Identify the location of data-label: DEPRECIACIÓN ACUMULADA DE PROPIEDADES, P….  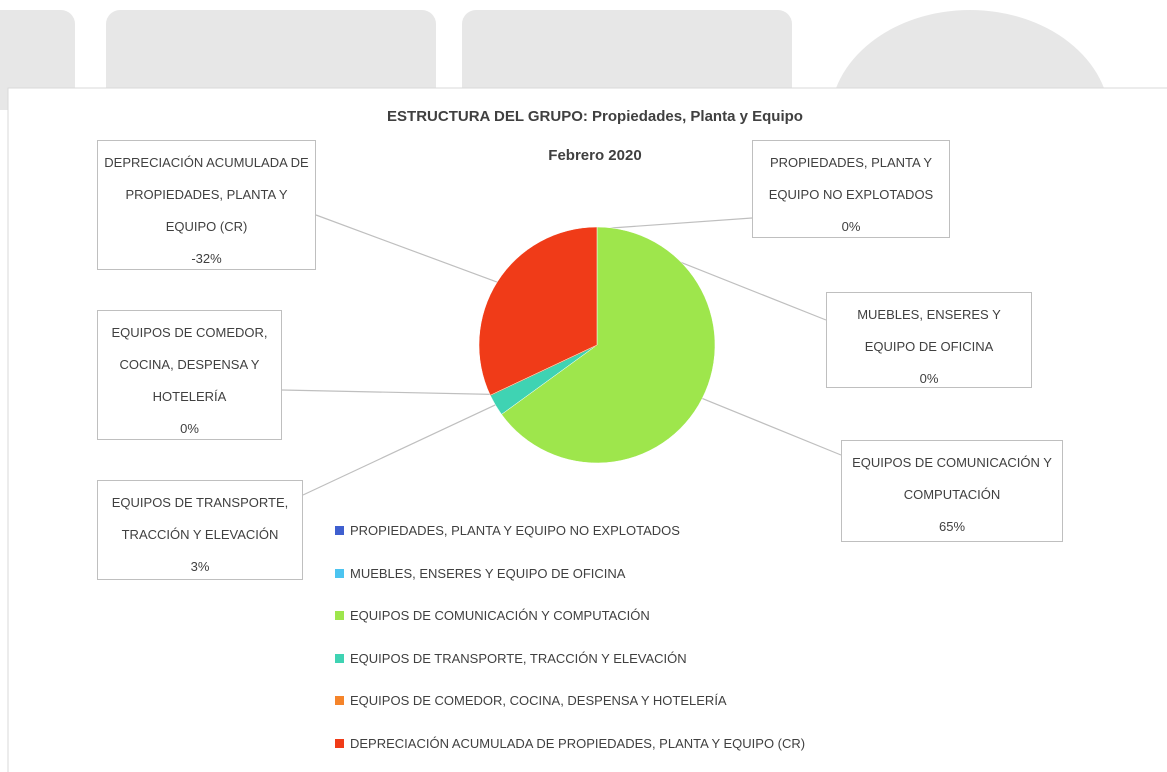
(206, 205).